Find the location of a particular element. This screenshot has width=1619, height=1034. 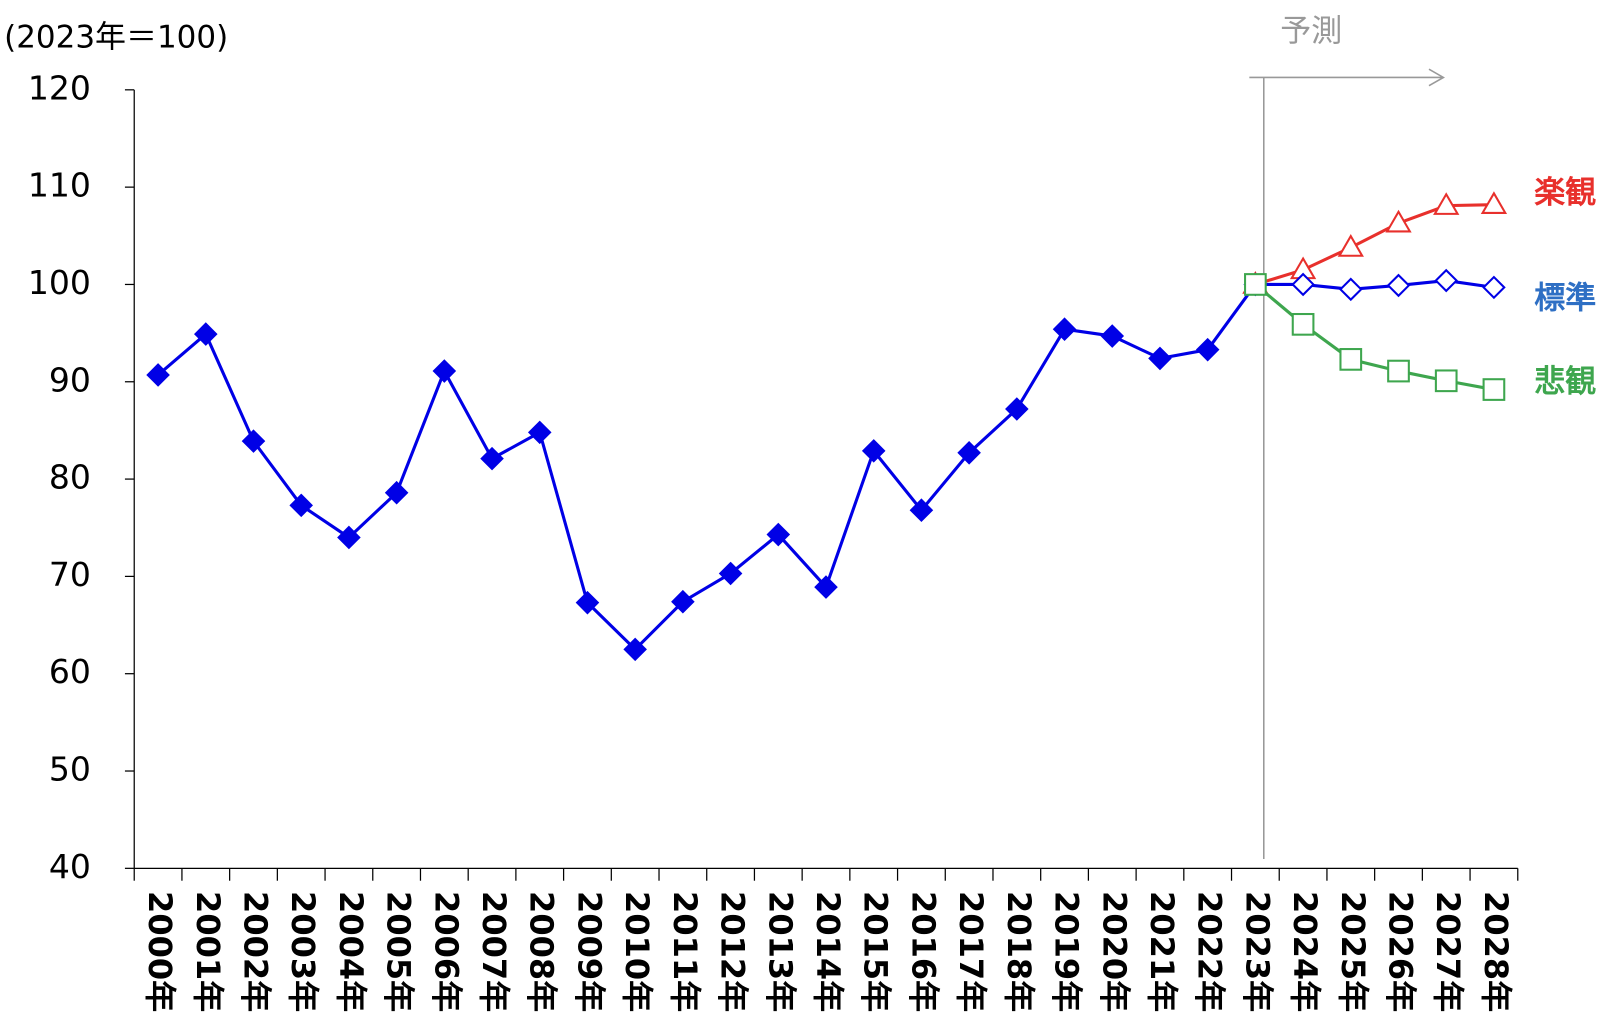

x-tick-label: 2022年 is located at coordinates (1210, 951).